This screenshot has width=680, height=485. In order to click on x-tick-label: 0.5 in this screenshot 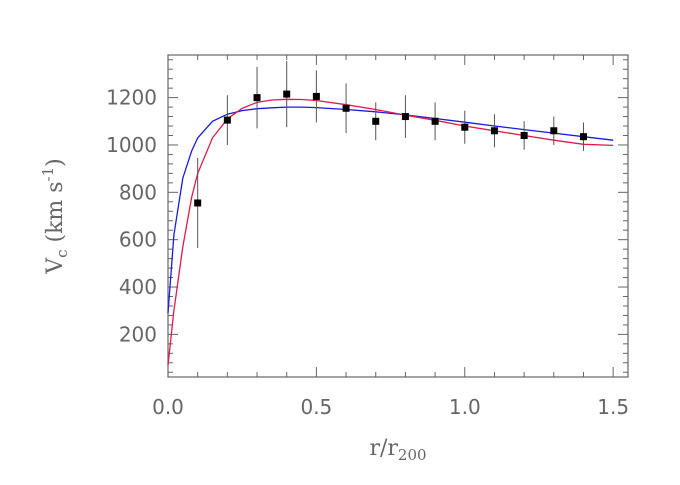, I will do `click(316, 407)`.